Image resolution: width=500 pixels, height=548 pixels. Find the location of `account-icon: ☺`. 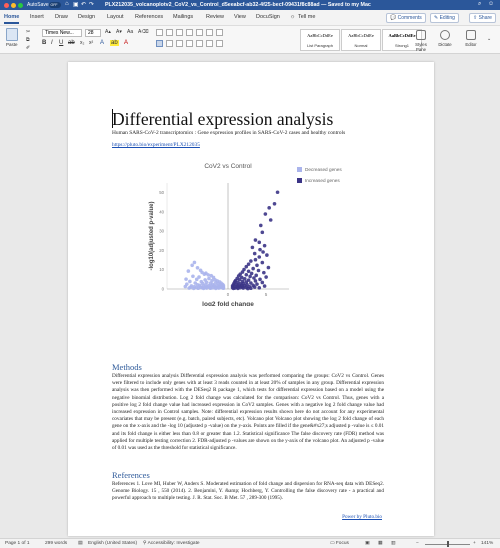

account-icon: ☺ is located at coordinates (491, 4).